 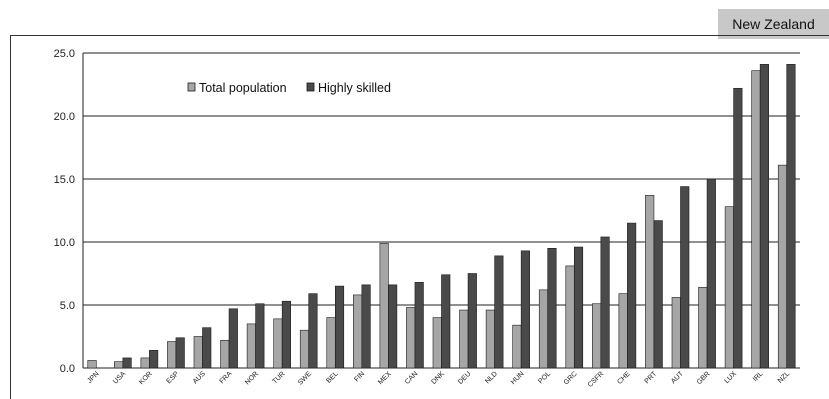 I want to click on bar-total-population-esp, so click(x=172, y=355).